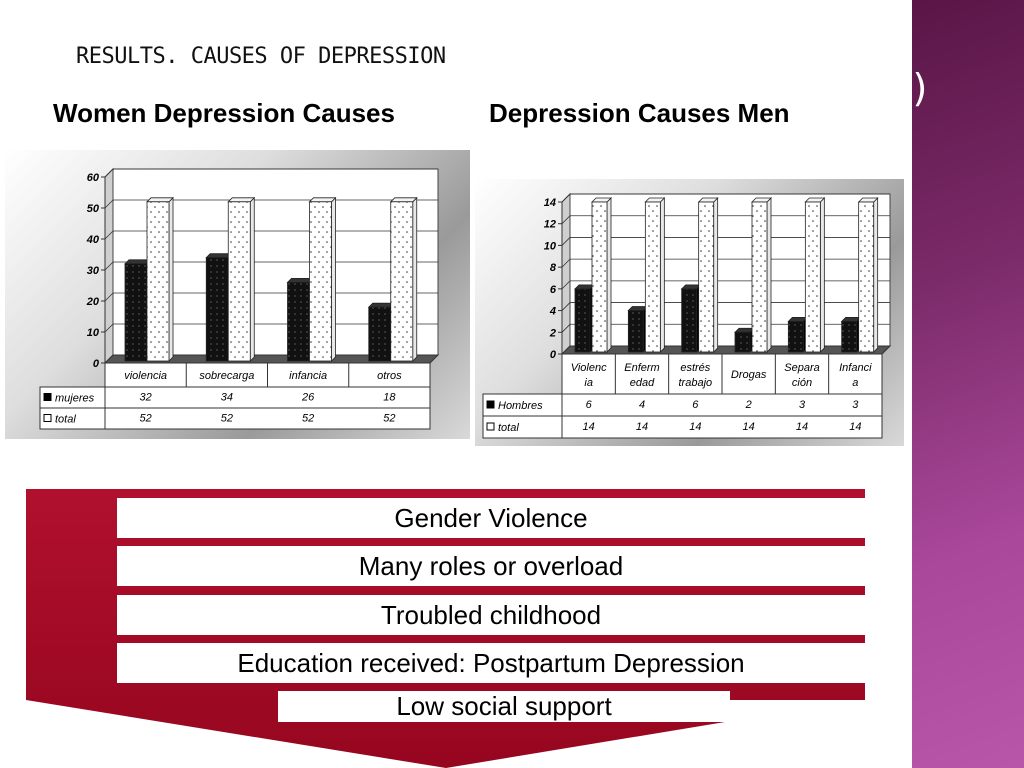  Describe the element at coordinates (93, 240) in the screenshot. I see `y-tick-label: 40` at that location.